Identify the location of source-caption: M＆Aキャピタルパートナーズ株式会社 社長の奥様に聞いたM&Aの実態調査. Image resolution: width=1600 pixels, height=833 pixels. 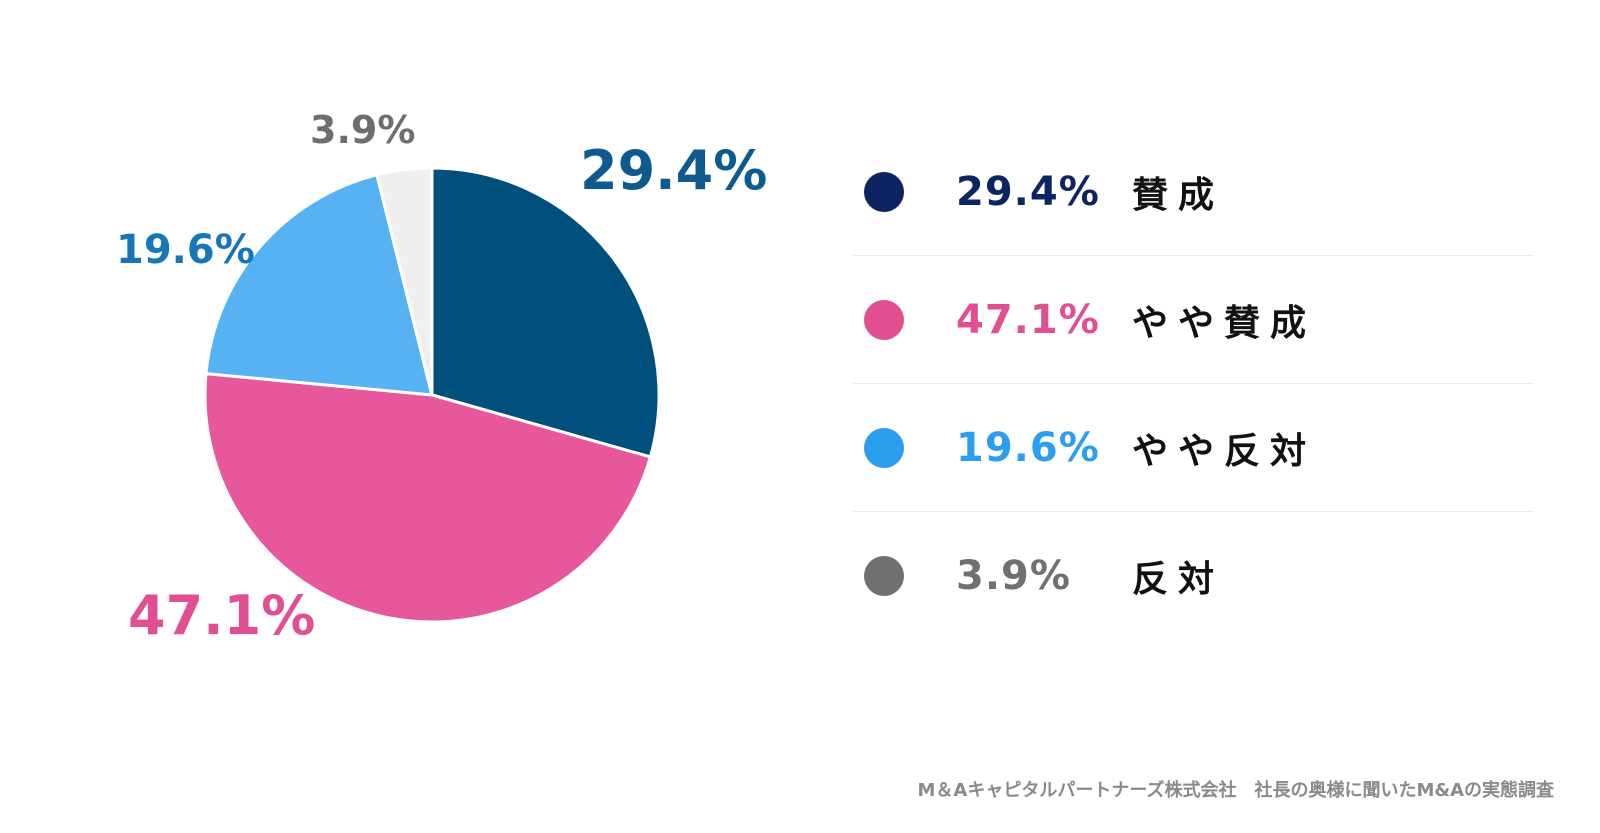
(1235, 790).